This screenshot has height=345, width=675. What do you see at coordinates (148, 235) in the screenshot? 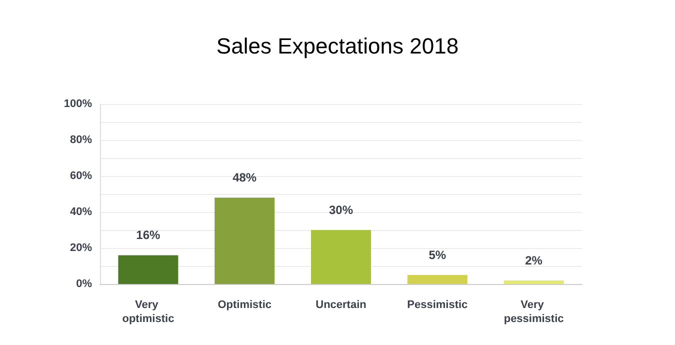
I see `data-label: 16%` at bounding box center [148, 235].